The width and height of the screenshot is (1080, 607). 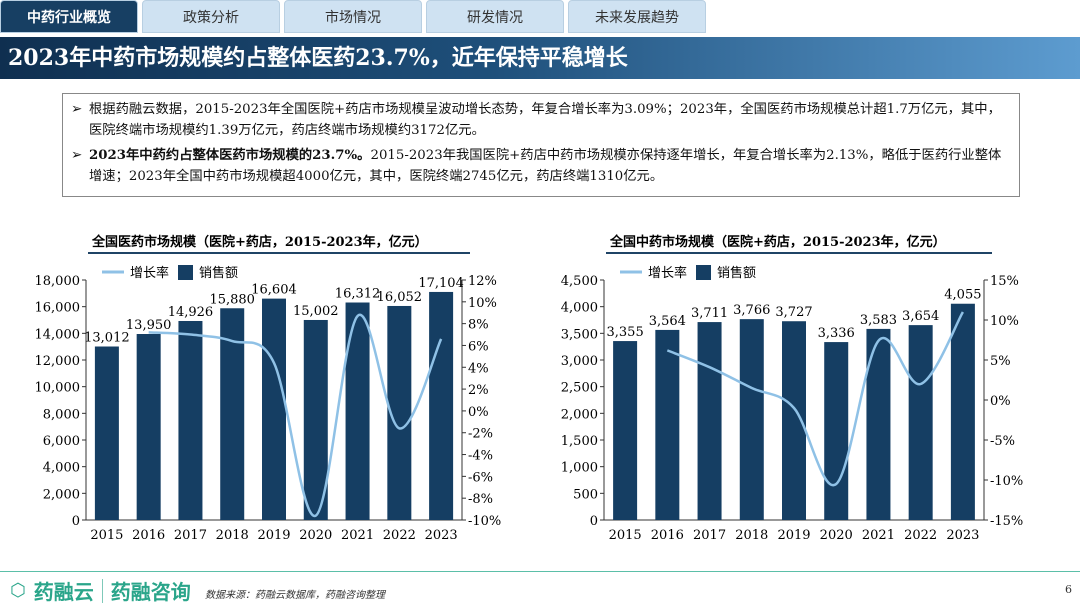 I want to click on bar-value-label: 16,604, so click(x=274, y=290).